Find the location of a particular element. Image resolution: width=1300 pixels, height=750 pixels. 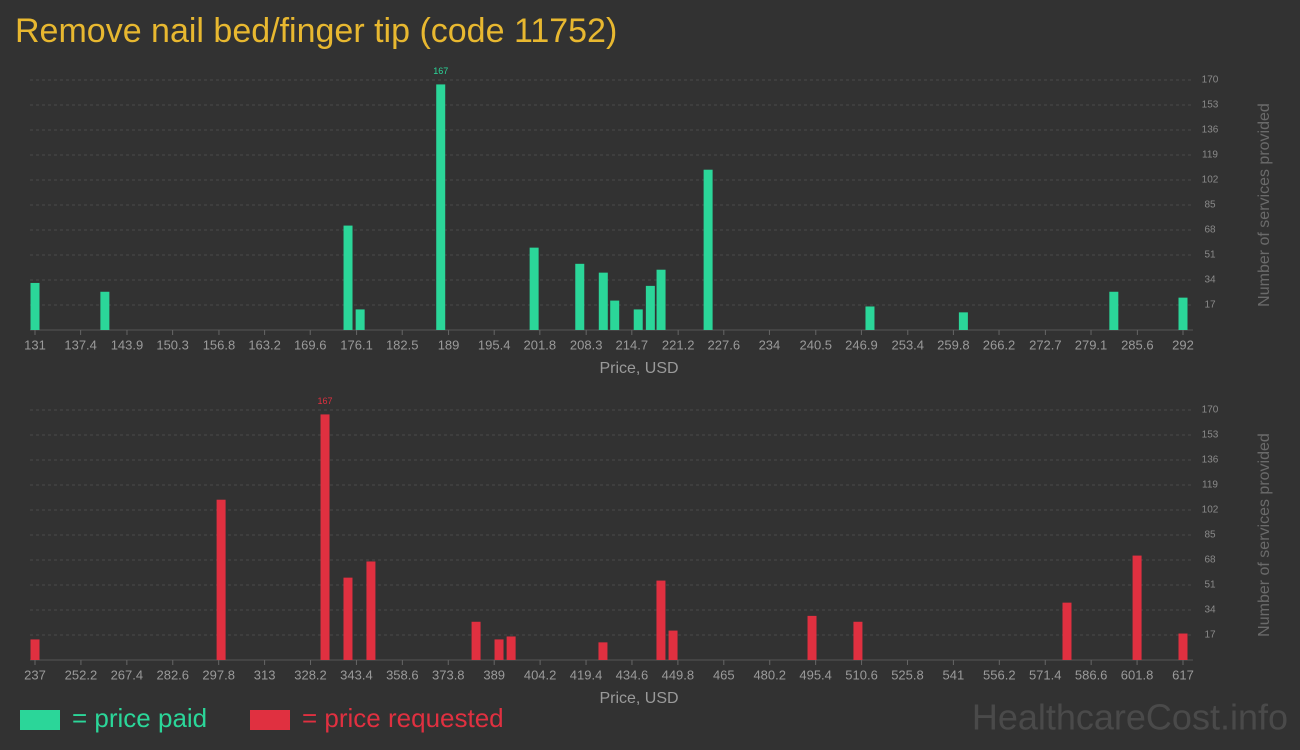

x-tick-label: 143.9 is located at coordinates (127, 344).